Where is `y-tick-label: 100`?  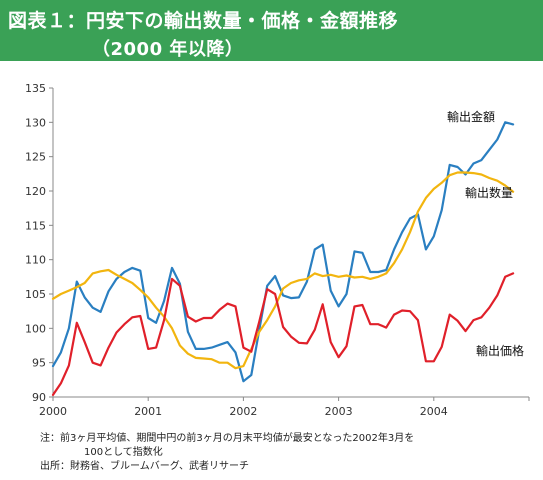 y-tick-label: 100 is located at coordinates (35, 328).